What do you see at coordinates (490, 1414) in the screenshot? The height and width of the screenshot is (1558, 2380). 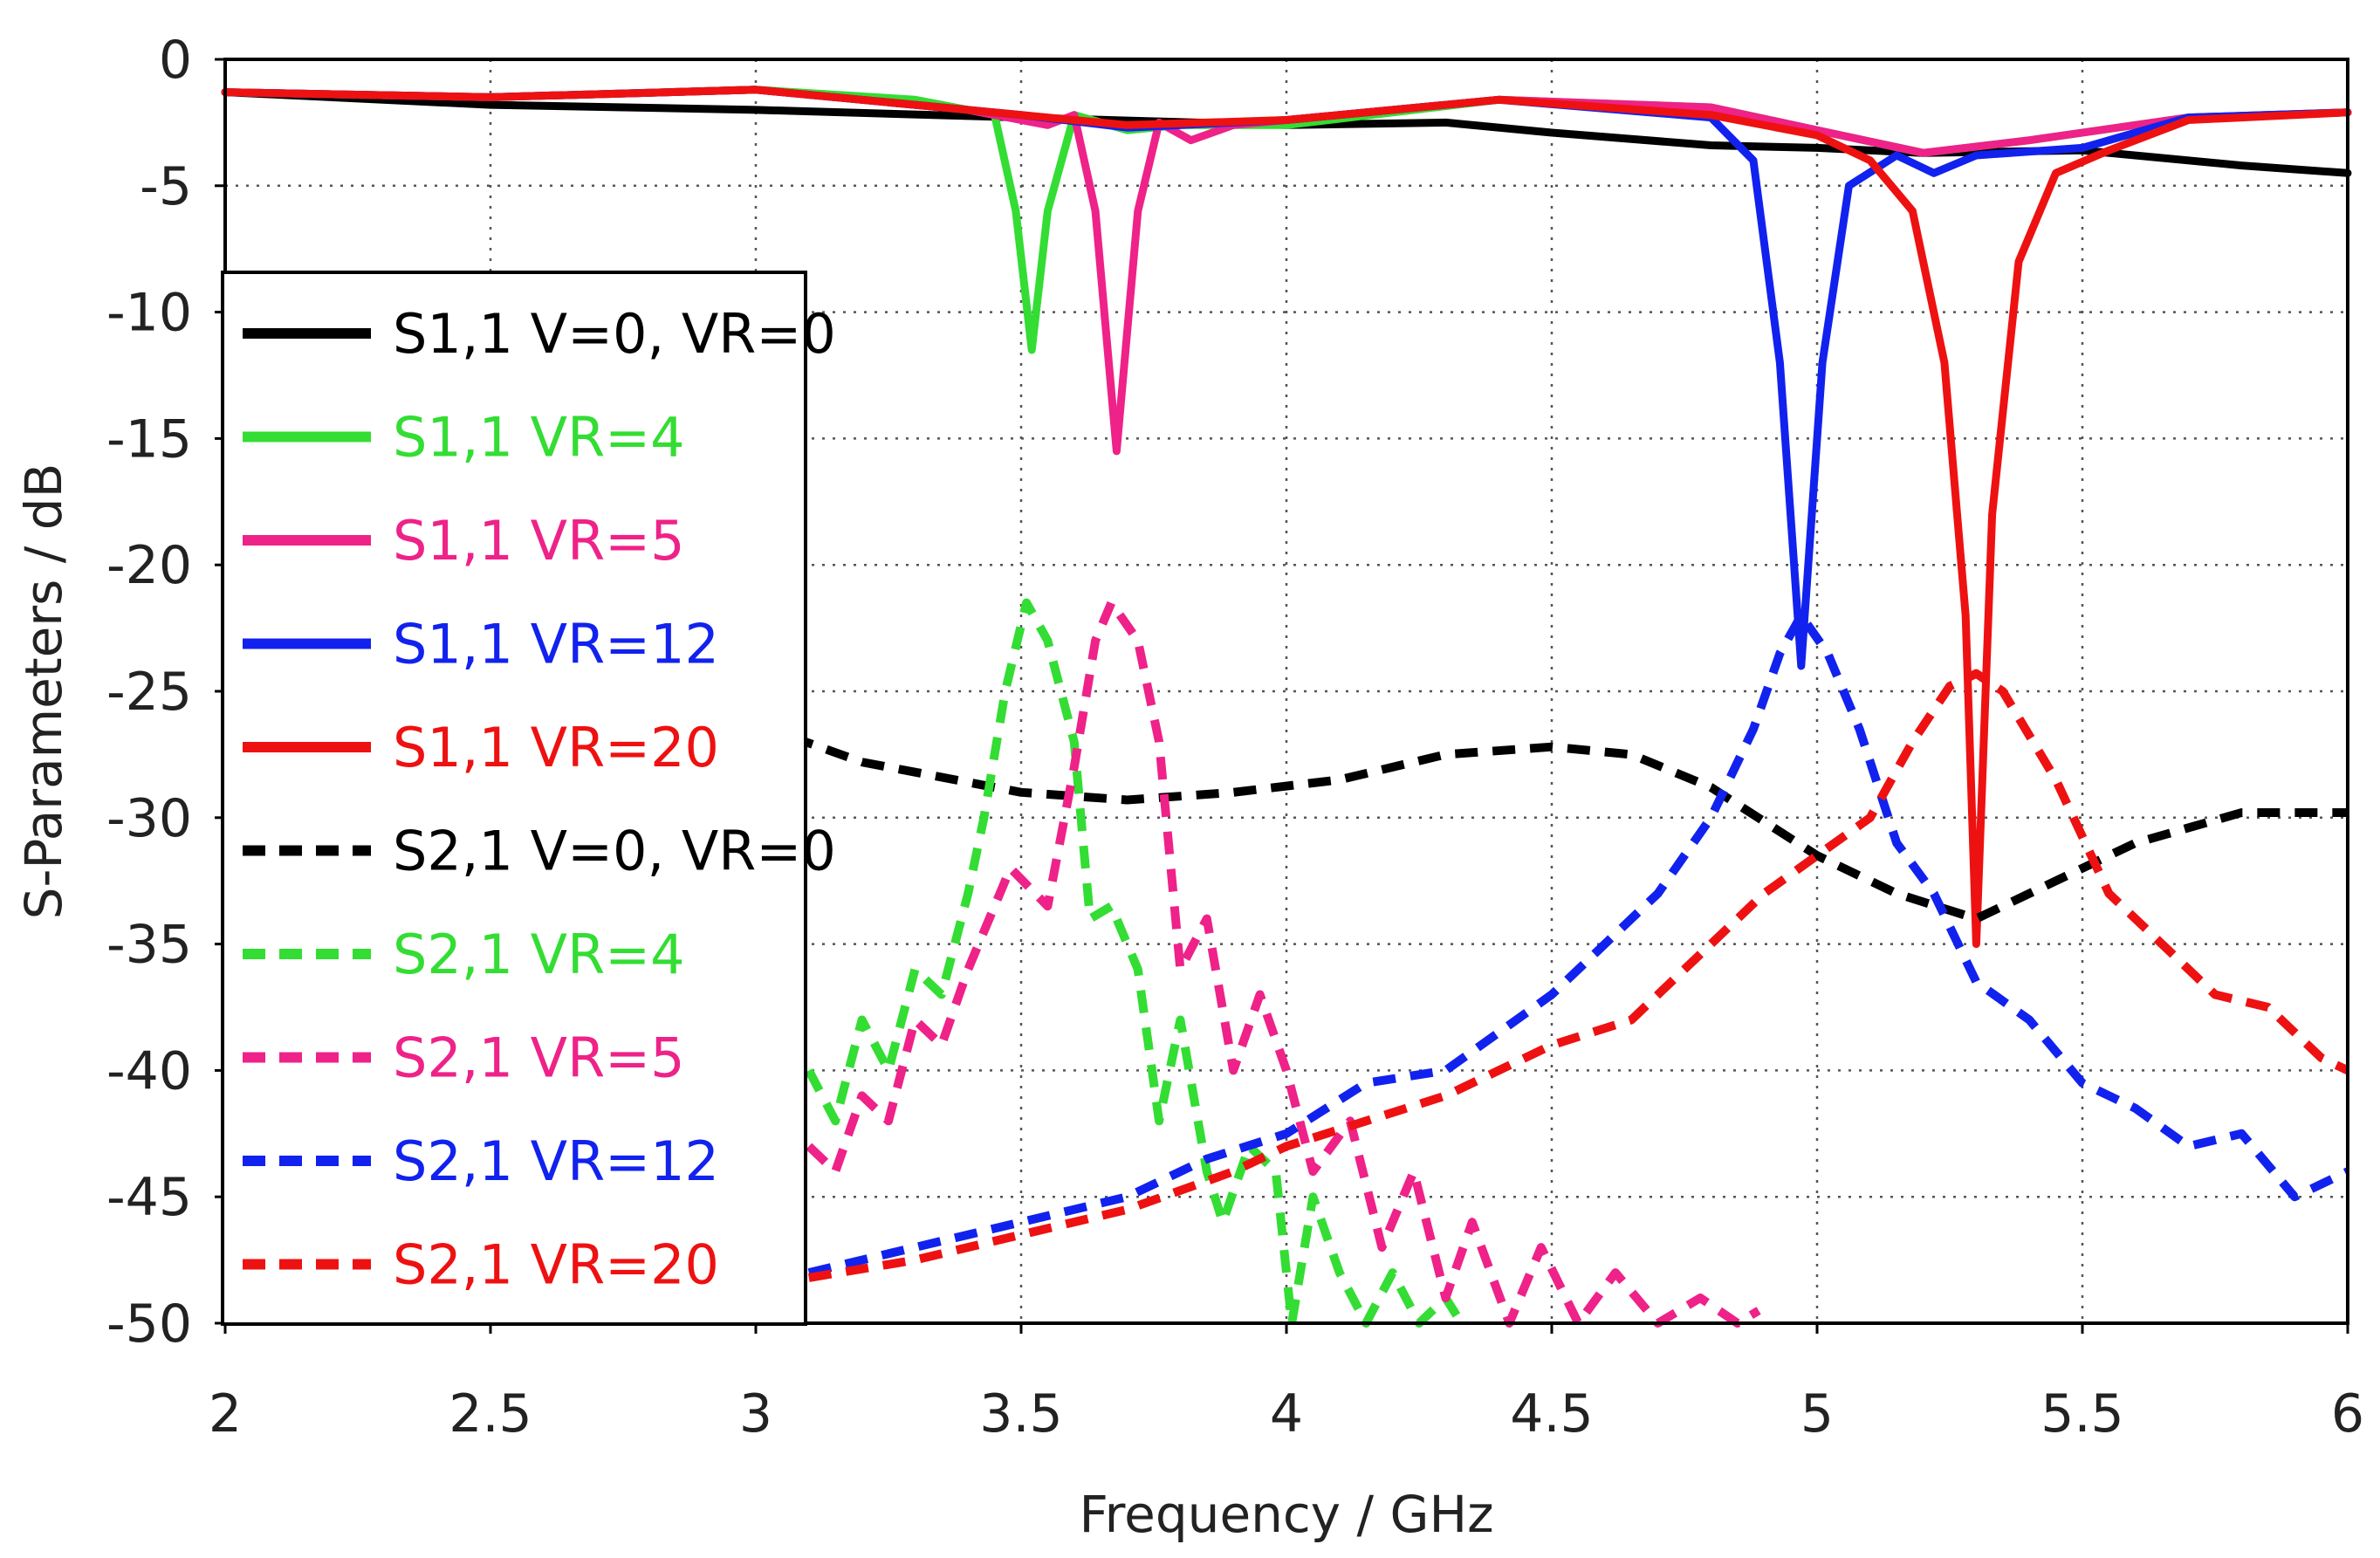 I see `x-tick-label: 2.5` at bounding box center [490, 1414].